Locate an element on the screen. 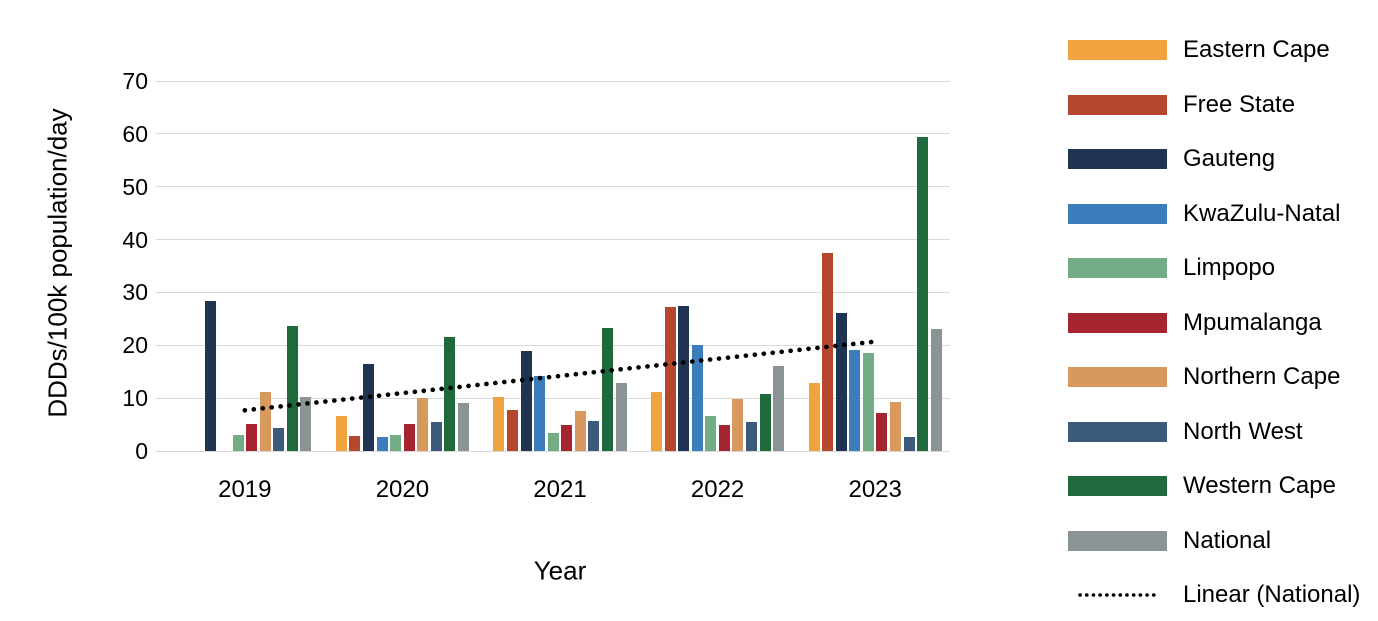 The height and width of the screenshot is (621, 1378). x-tick-label: 2021 is located at coordinates (560, 489).